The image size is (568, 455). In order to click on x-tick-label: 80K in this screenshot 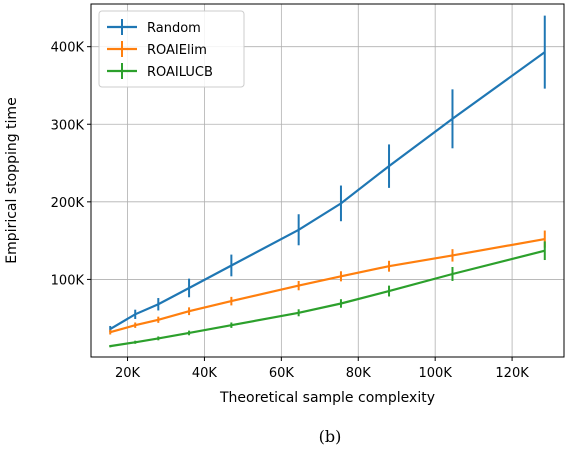, I will do `click(359, 373)`.